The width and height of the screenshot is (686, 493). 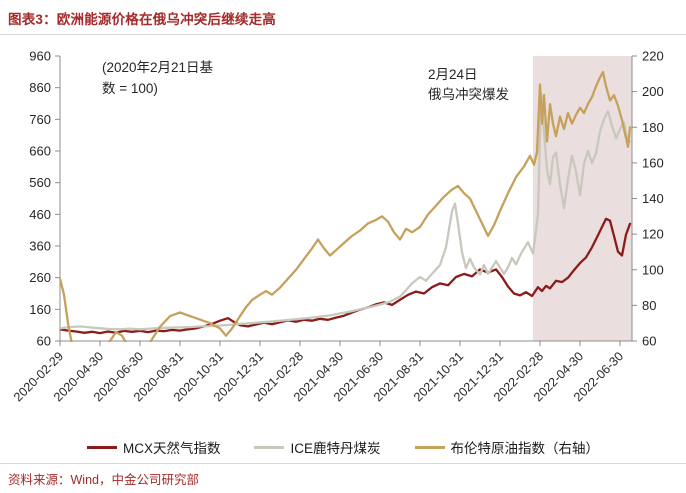 What do you see at coordinates (171, 448) in the screenshot?
I see `legend-label: MCX天然气指数` at bounding box center [171, 448].